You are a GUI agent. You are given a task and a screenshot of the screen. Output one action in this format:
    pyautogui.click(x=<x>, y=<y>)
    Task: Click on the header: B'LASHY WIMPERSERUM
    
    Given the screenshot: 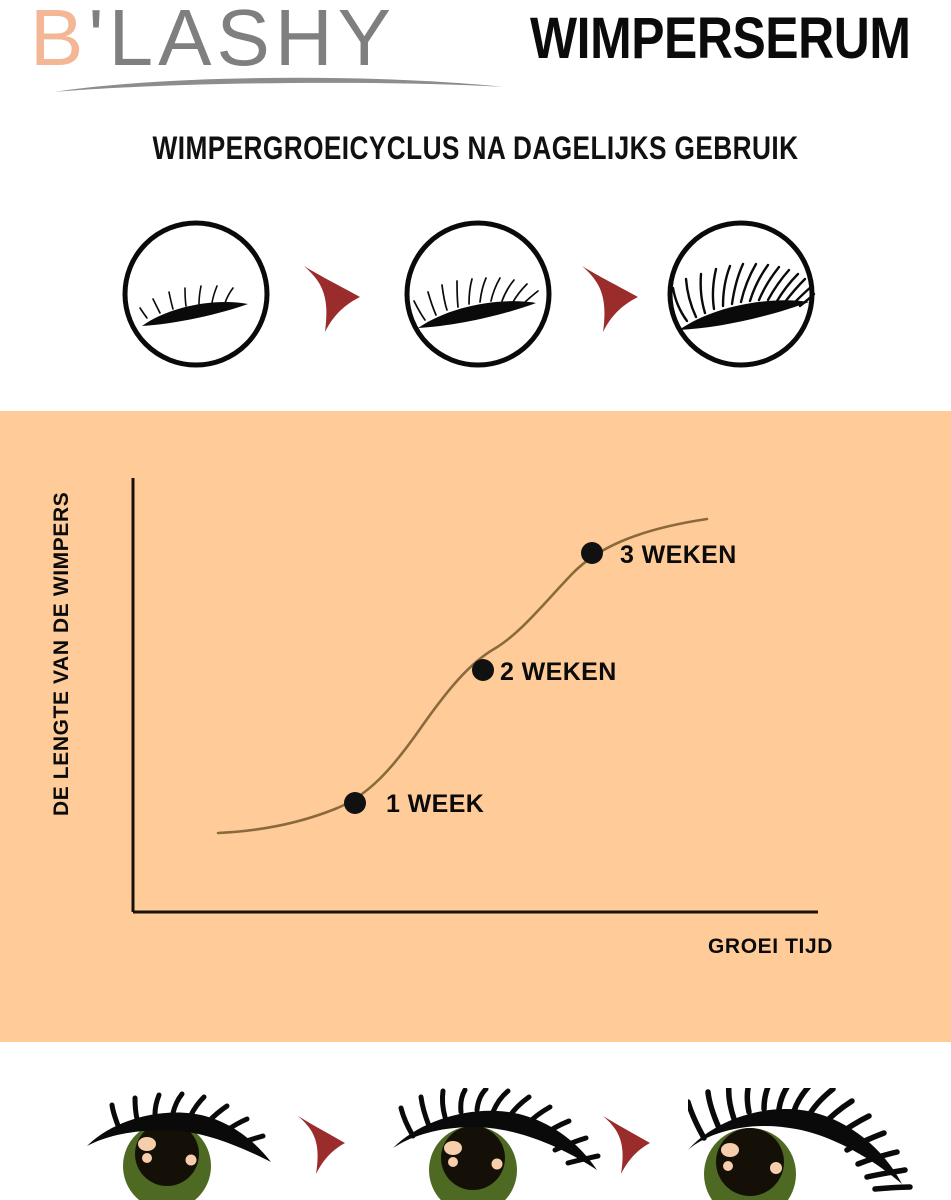 What is the action you would take?
    pyautogui.click(x=475, y=57)
    